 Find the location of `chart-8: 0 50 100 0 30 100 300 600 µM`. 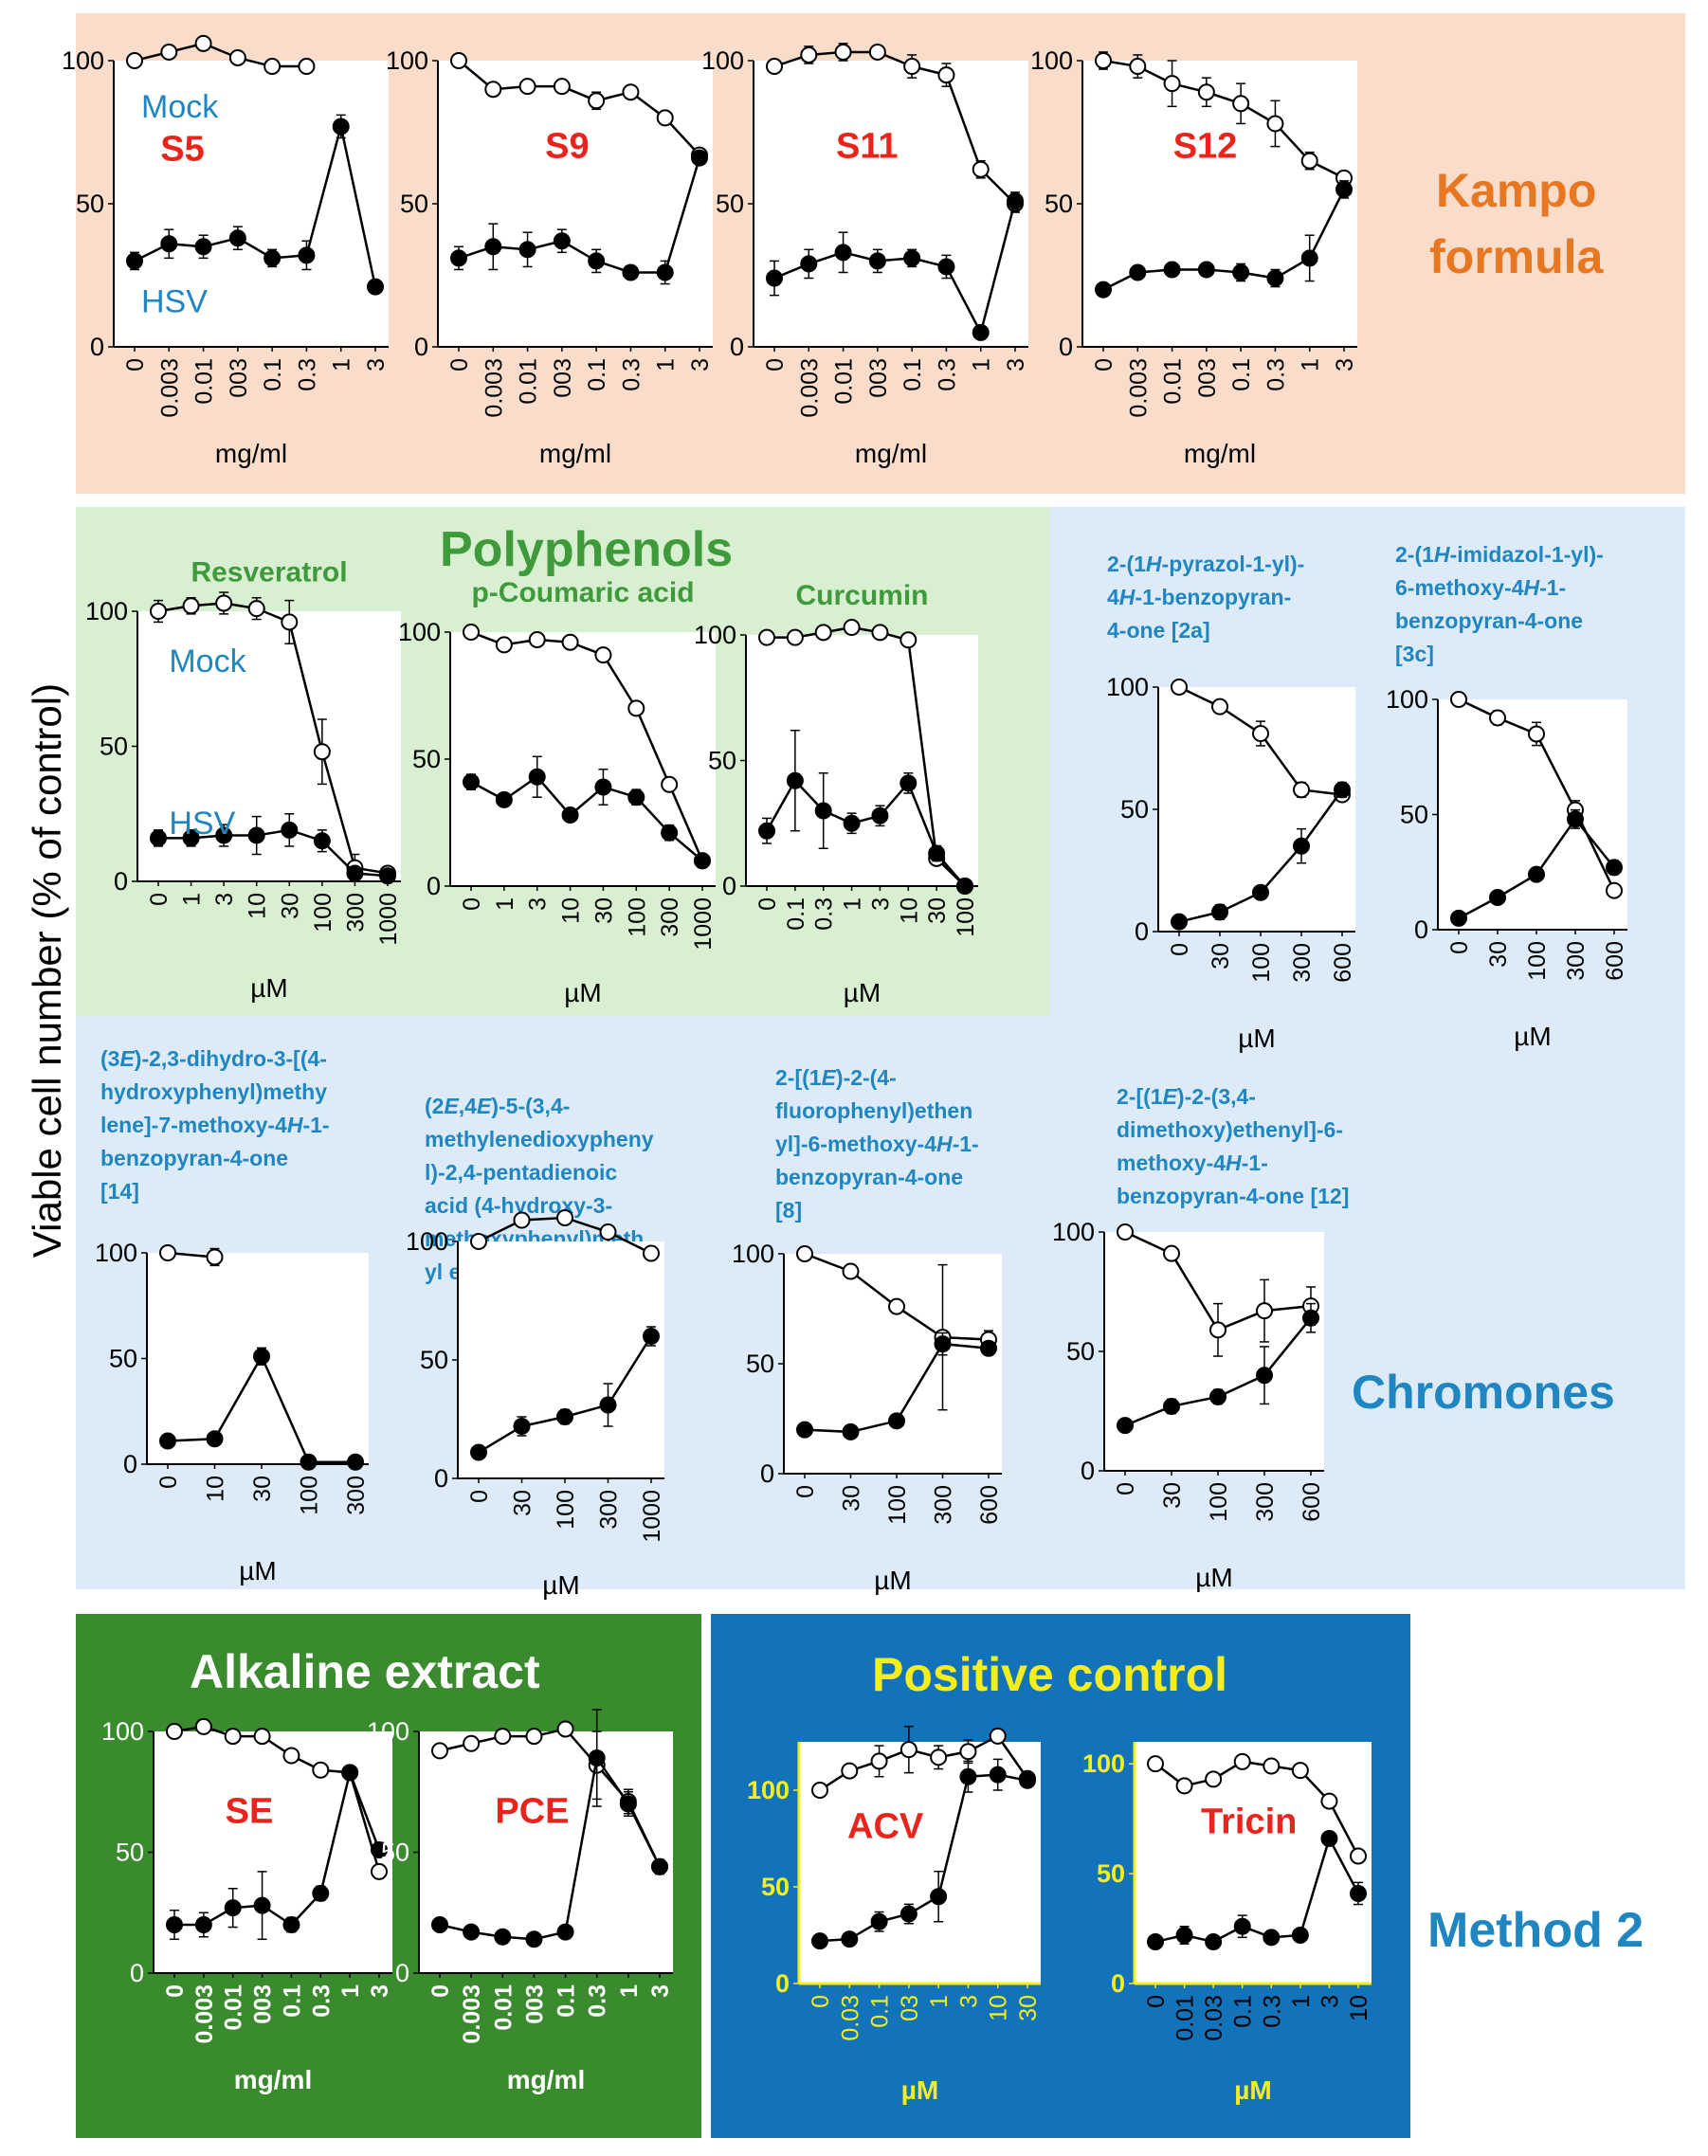

chart-8: 0 50 100 0 30 100 300 600 µM is located at coordinates (867, 1418).